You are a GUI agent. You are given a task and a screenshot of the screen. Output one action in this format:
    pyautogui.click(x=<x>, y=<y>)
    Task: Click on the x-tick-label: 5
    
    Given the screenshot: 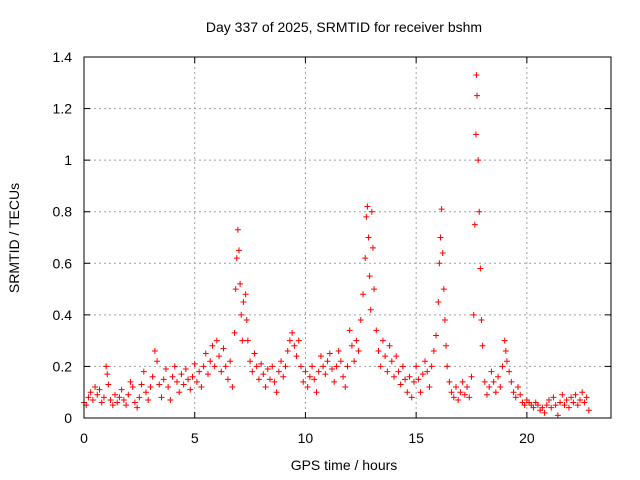 What is the action you would take?
    pyautogui.click(x=195, y=438)
    